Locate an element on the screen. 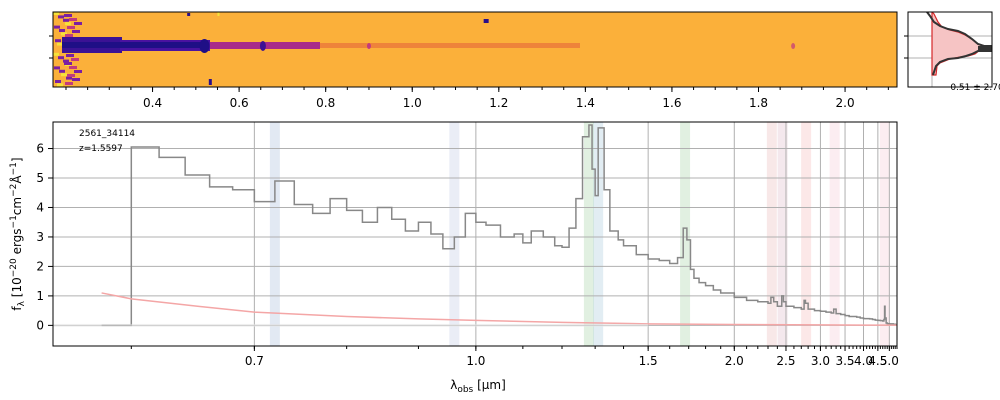 Image resolution: width=1000 pixels, height=400 pixels. object-id: 2561_34114 is located at coordinates (107, 134).